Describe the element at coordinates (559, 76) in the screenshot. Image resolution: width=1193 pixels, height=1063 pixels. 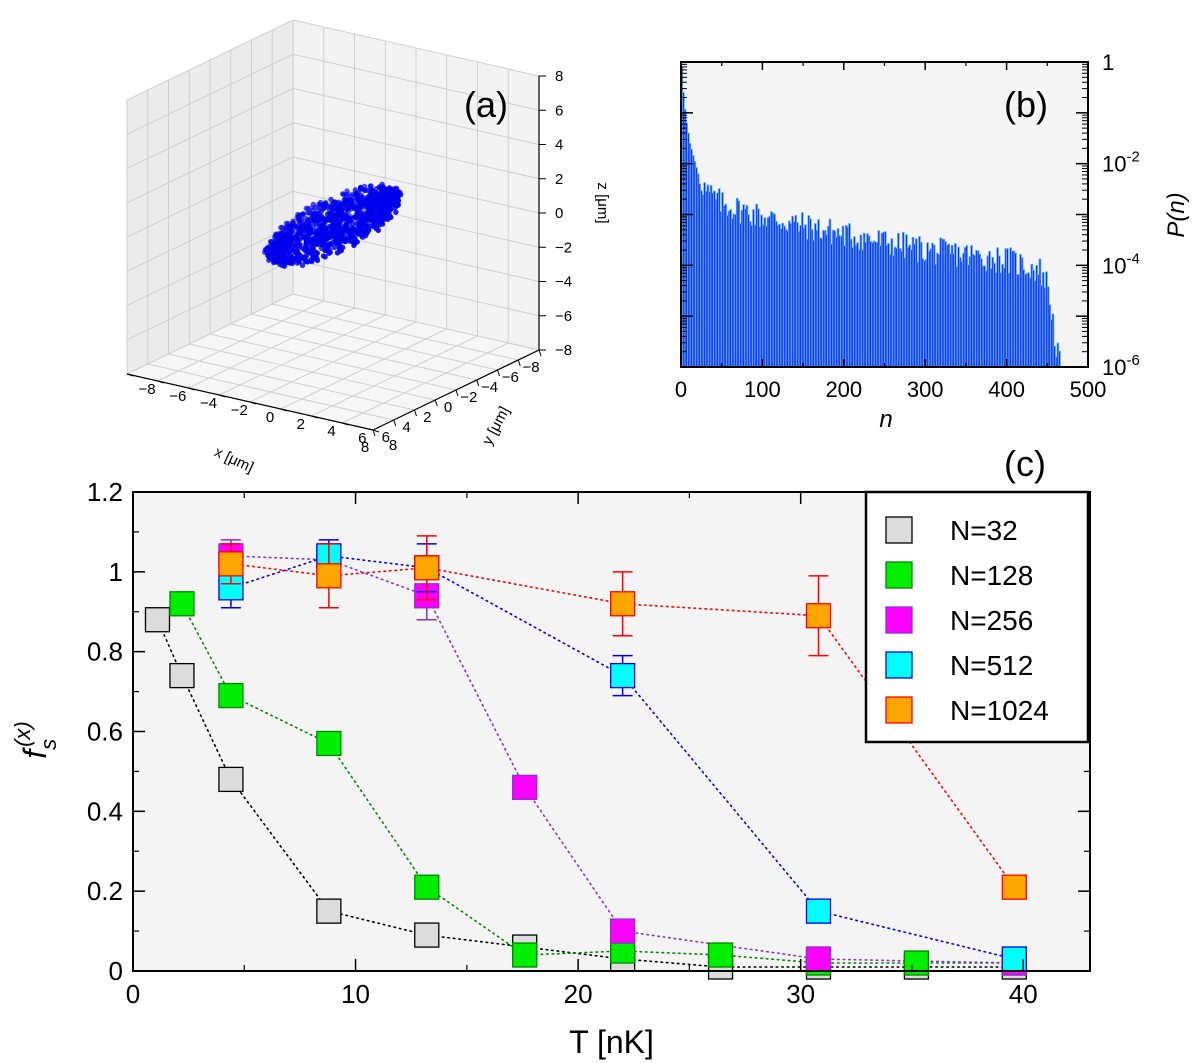
I see `z-tick-label: 8` at that location.